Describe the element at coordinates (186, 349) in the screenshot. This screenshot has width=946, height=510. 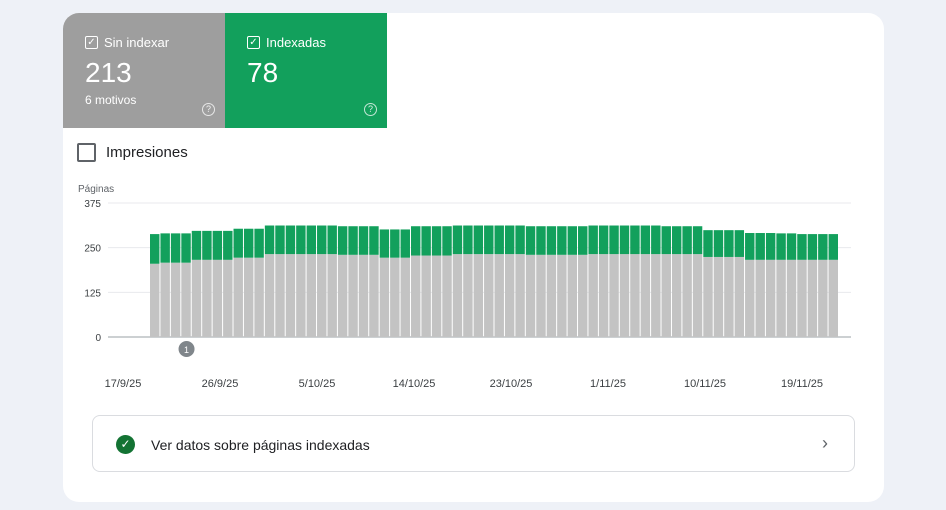
I see `annotation-marker` at that location.